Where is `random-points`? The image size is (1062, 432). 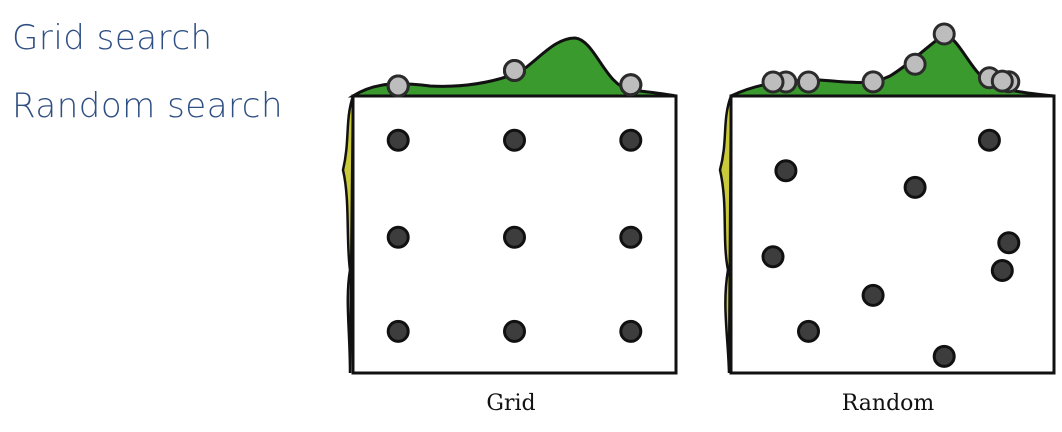 random-points is located at coordinates (891, 248).